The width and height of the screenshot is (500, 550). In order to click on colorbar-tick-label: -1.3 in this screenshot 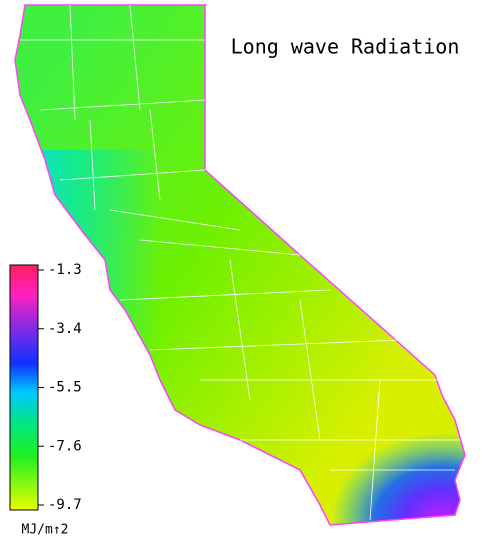, I will do `click(65, 270)`.